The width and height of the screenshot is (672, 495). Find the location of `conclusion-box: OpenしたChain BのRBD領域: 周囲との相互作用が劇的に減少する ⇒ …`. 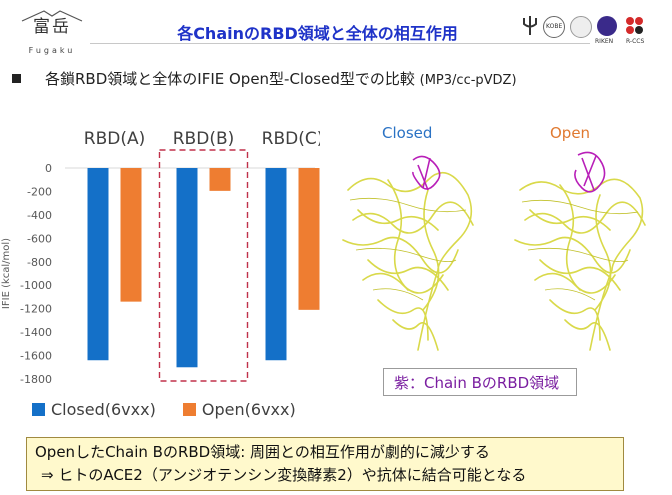

conclusion-box: OpenしたChain BのRBD領域: 周囲との相互作用が劇的に減少する ⇒ … is located at coordinates (325, 464).